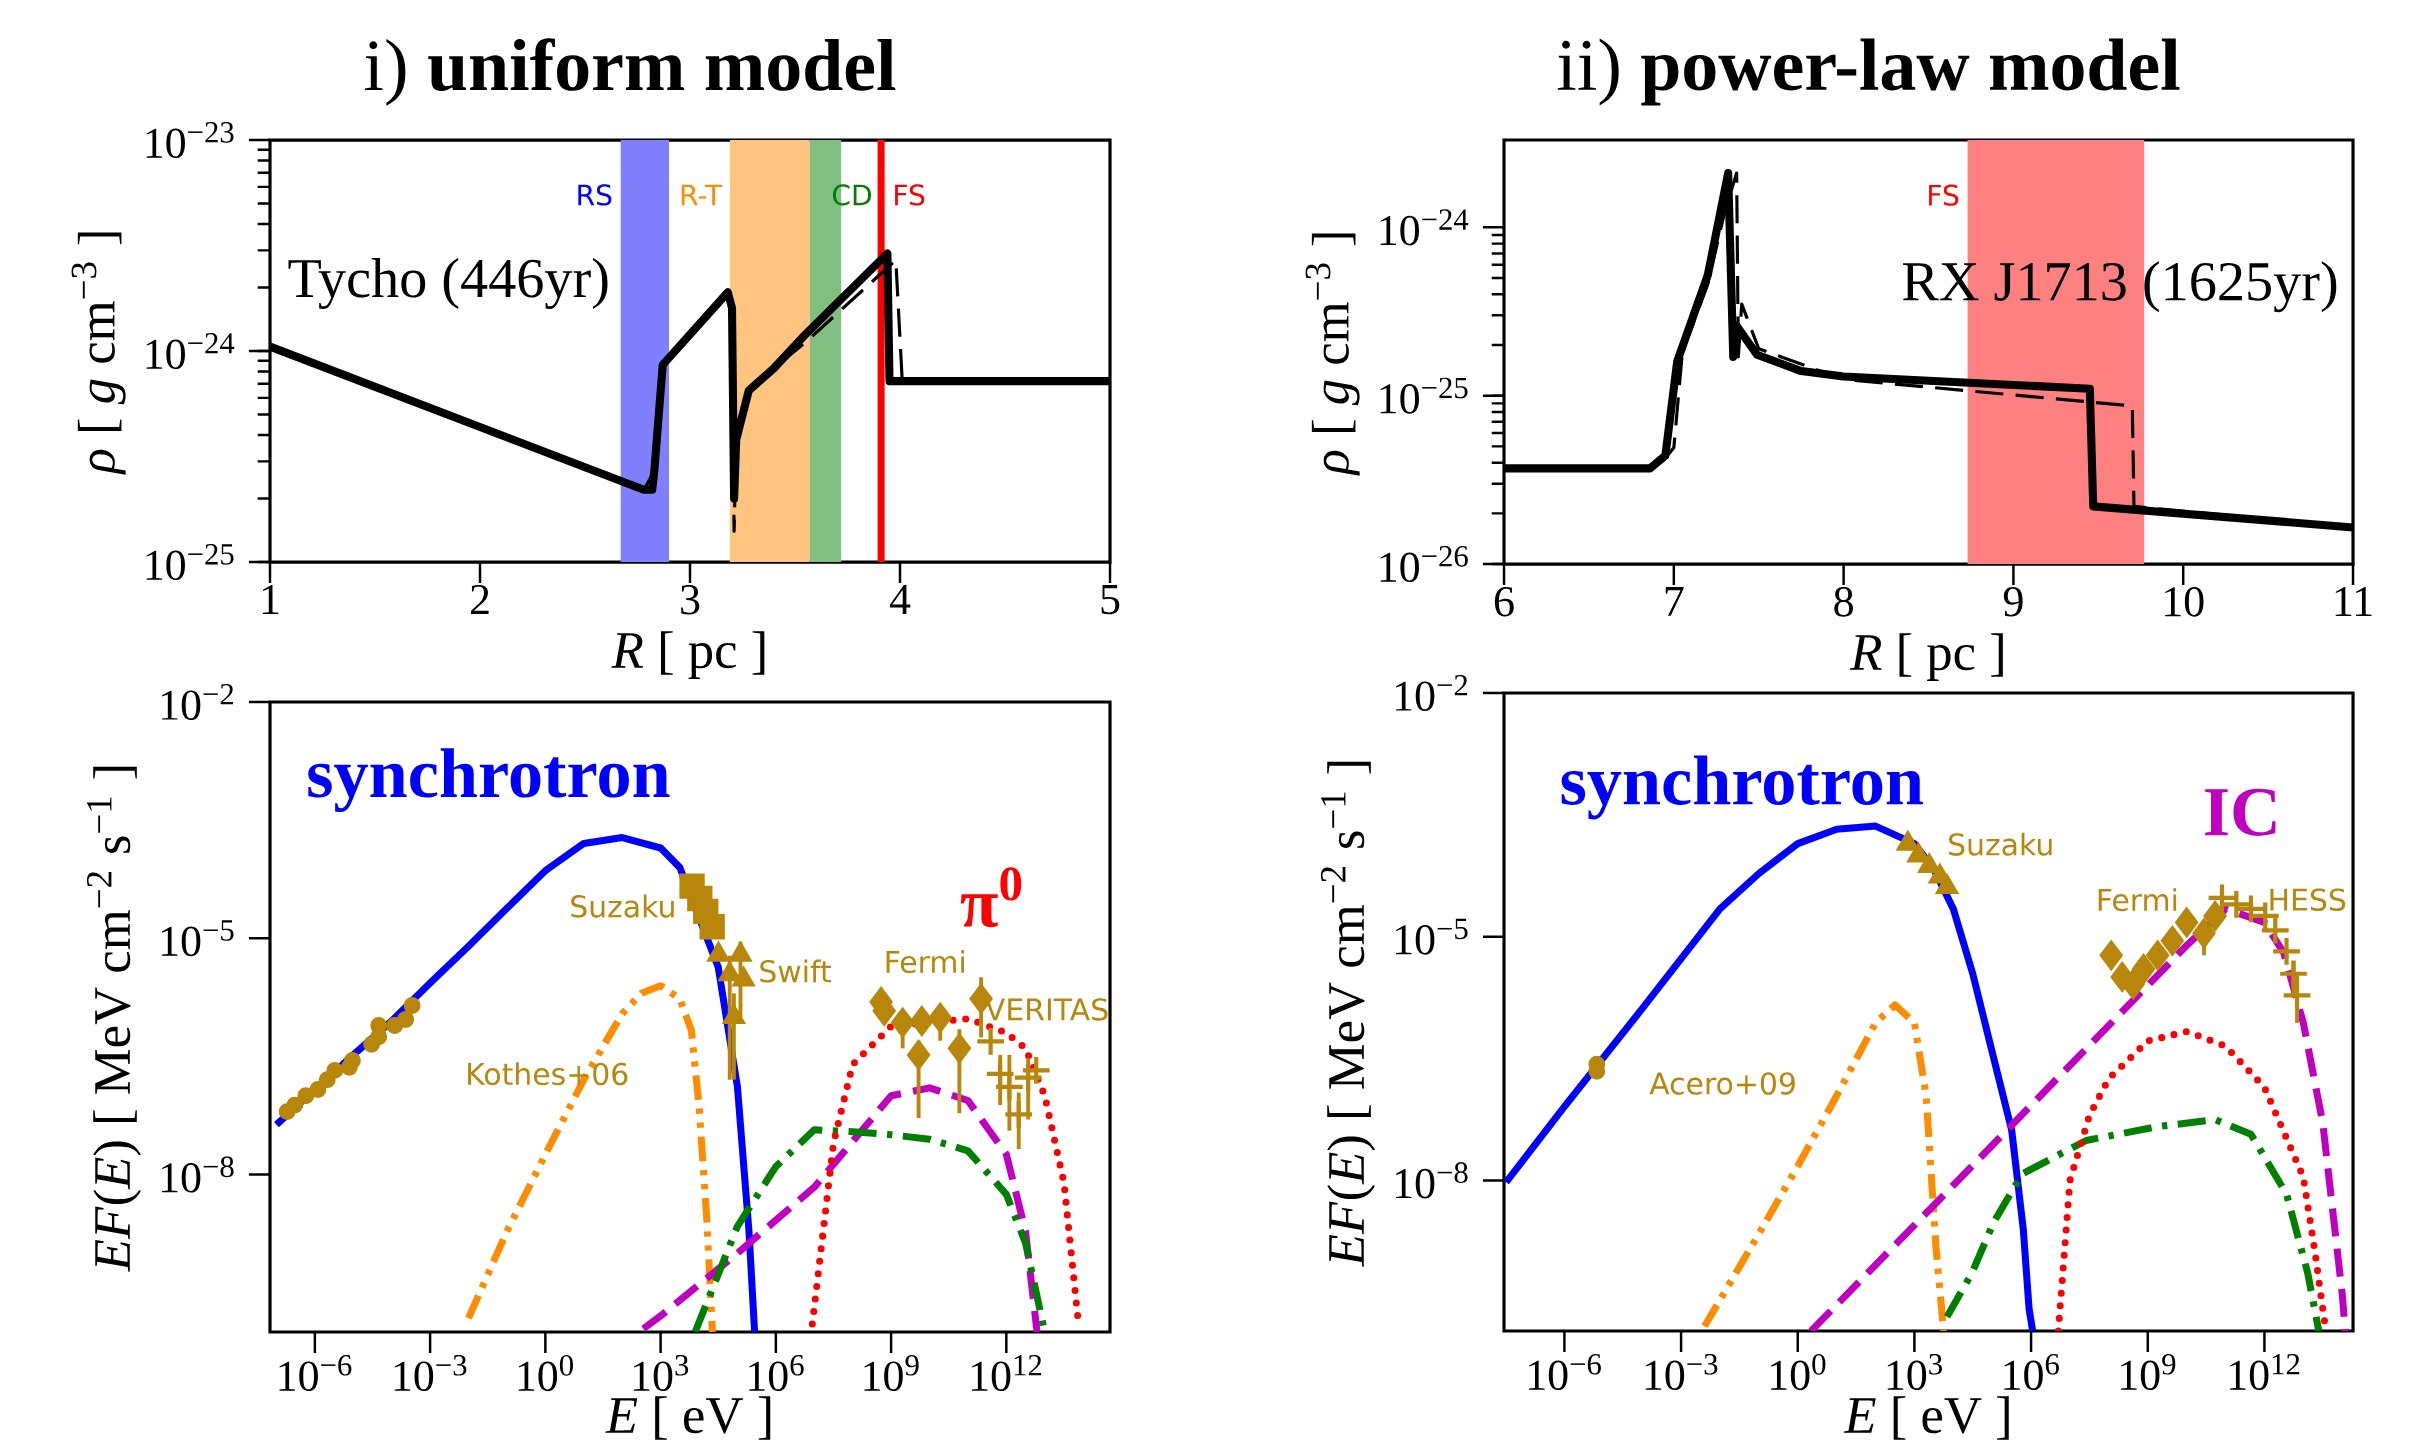 The height and width of the screenshot is (1440, 2411). Describe the element at coordinates (1674, 601) in the screenshot. I see `x-tick-label: 7` at that location.